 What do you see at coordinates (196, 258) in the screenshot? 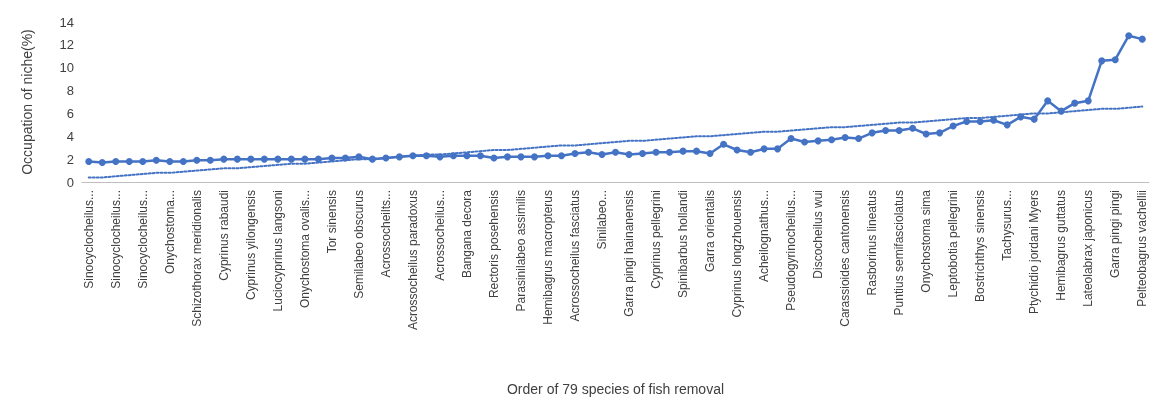
I see `x-tick-label: Schizothorax meridionalis` at bounding box center [196, 258].